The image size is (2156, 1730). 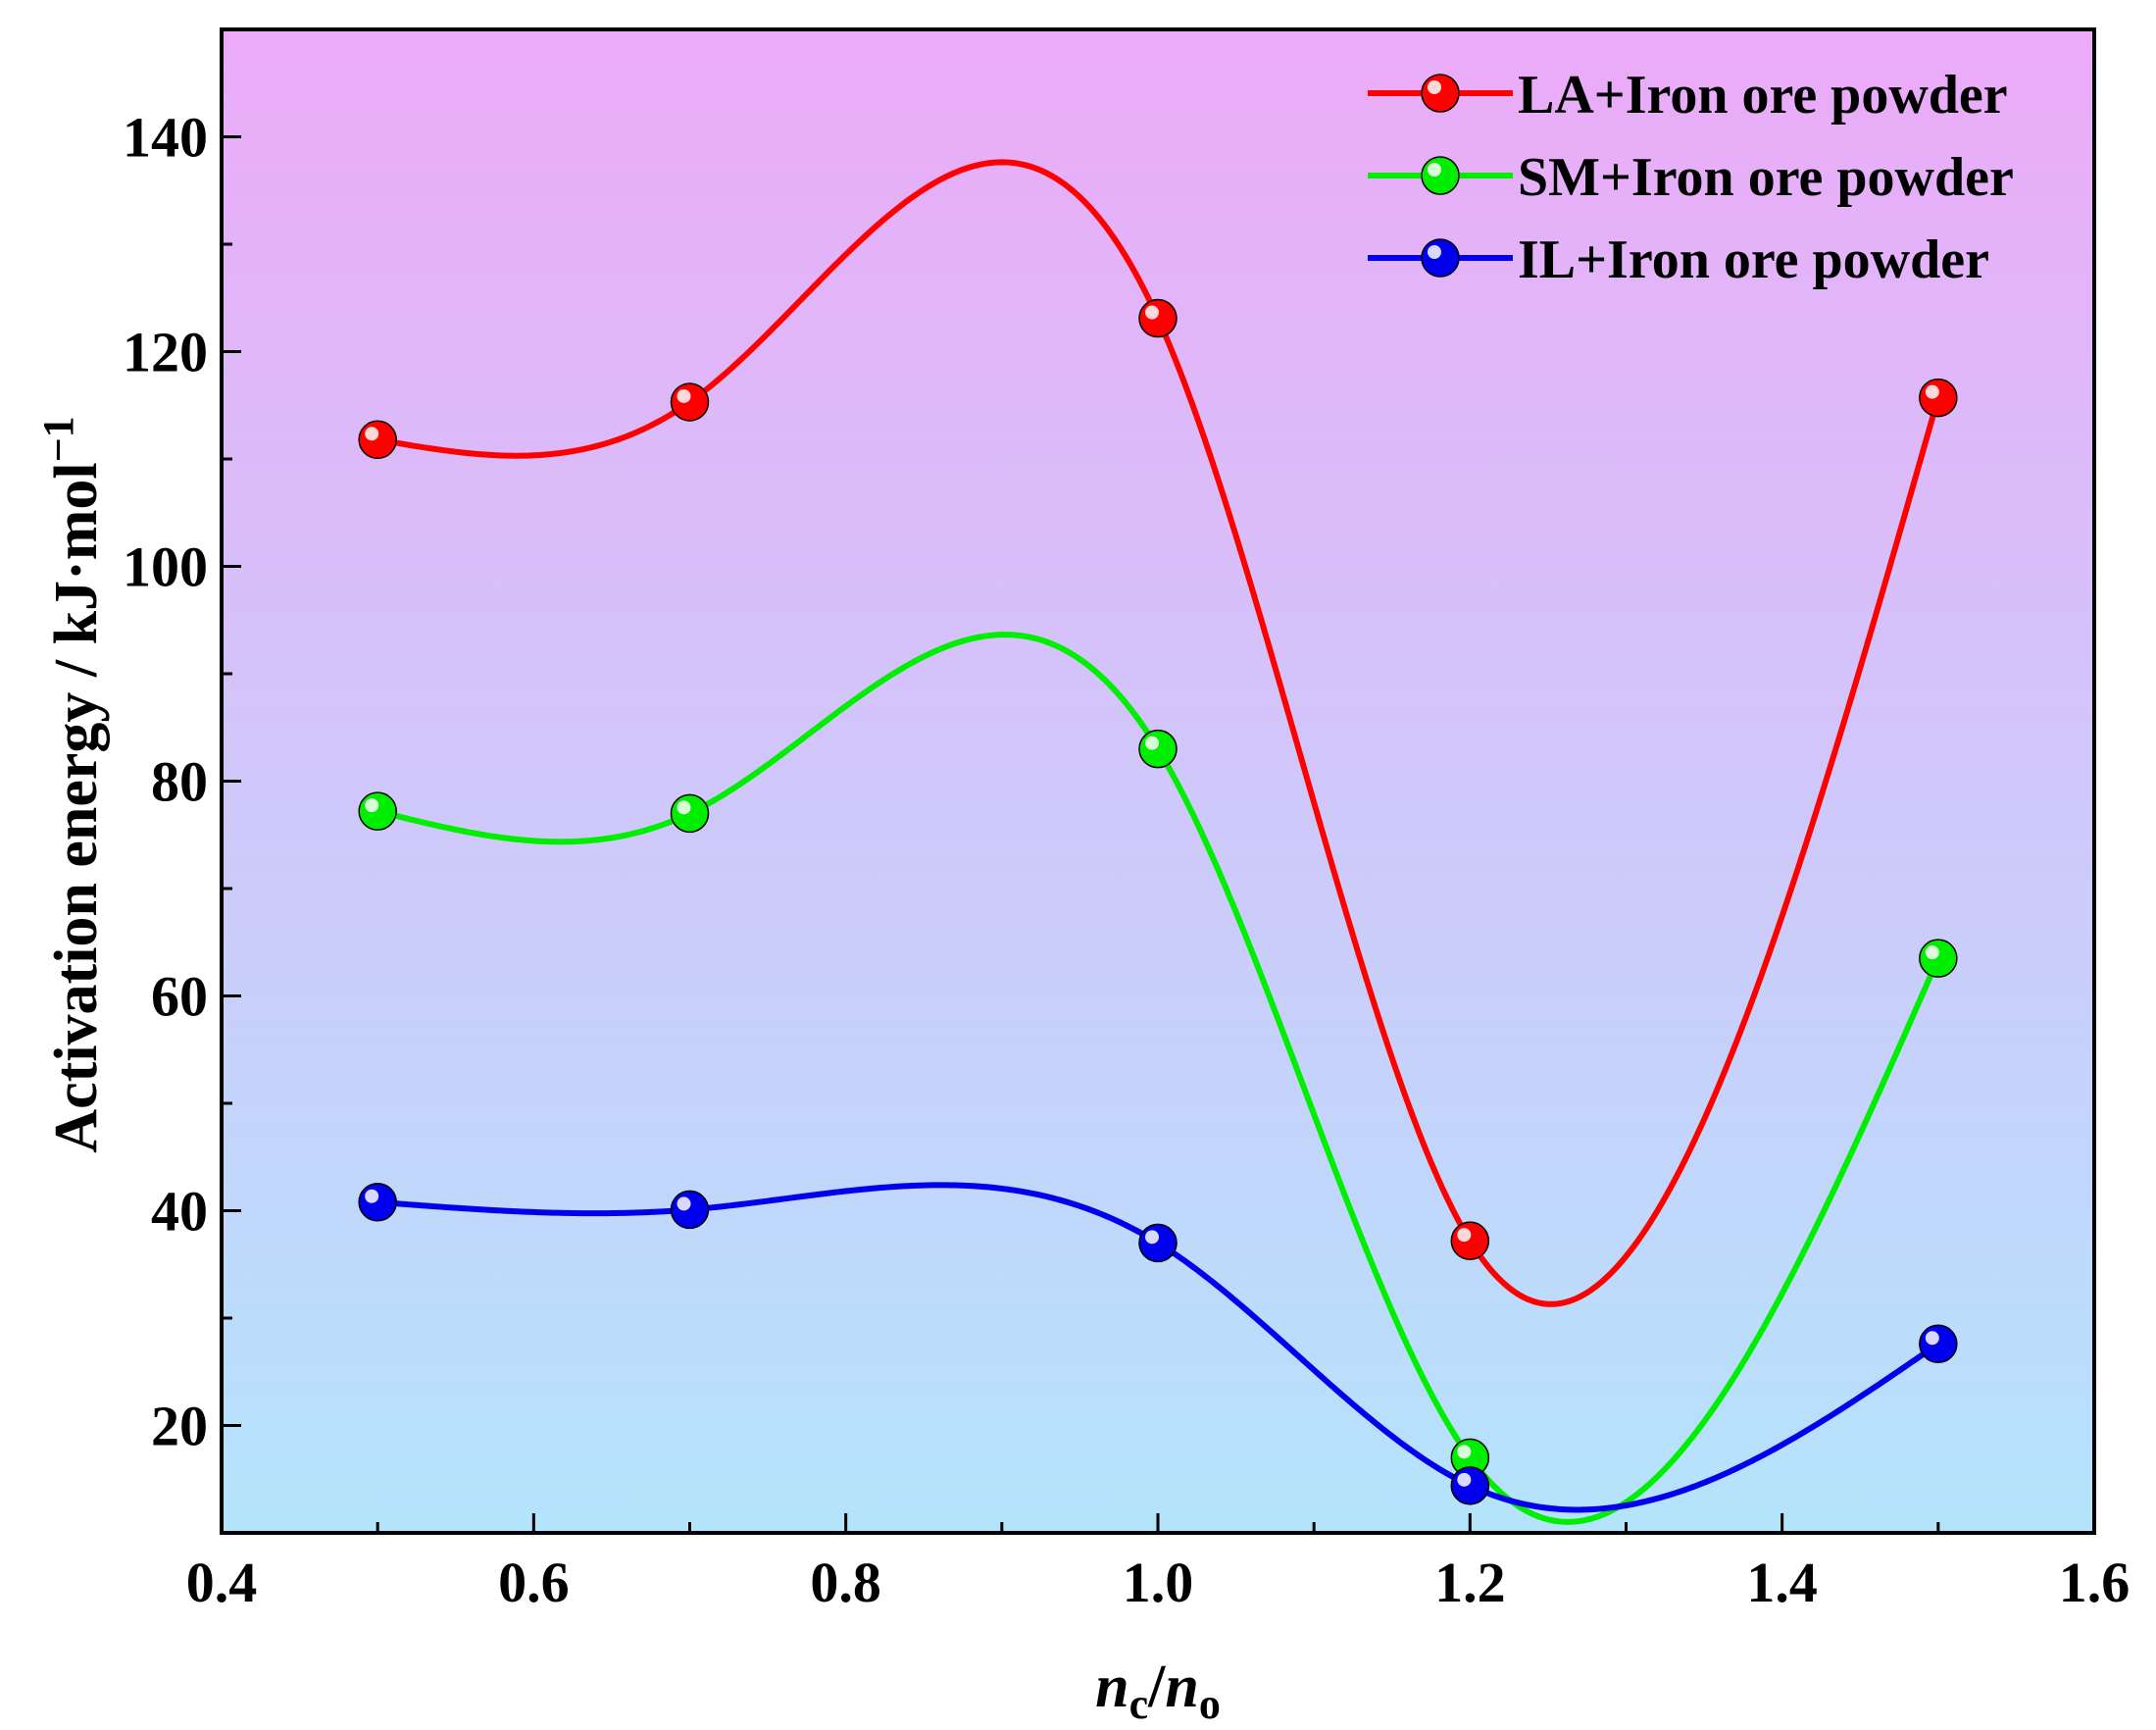 What do you see at coordinates (1766, 178) in the screenshot?
I see `legend-label: SM+Iron ore powder` at bounding box center [1766, 178].